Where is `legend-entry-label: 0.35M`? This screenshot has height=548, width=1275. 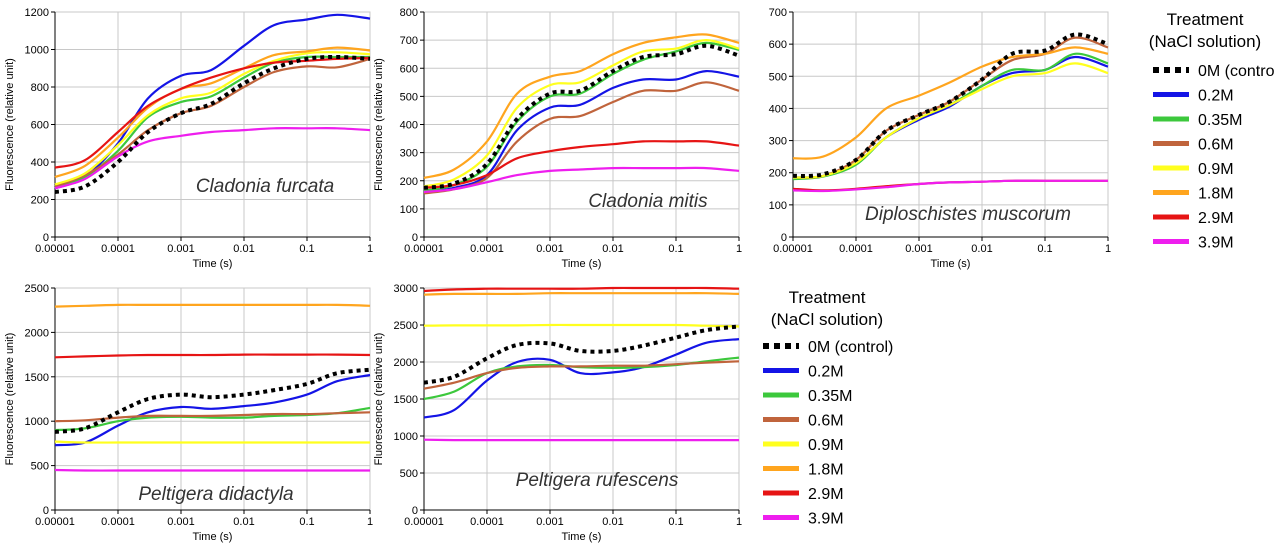 legend-entry-label: 0.35M is located at coordinates (1220, 120).